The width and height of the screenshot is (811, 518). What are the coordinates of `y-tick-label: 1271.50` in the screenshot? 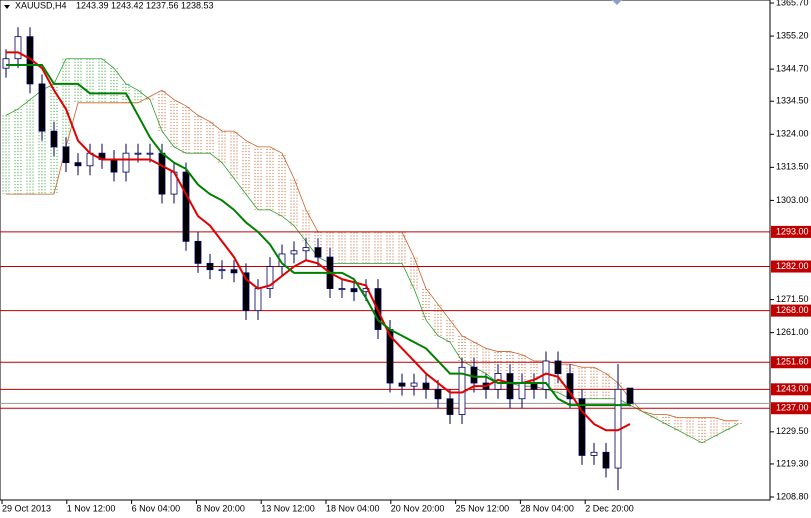 It's located at (792, 299).